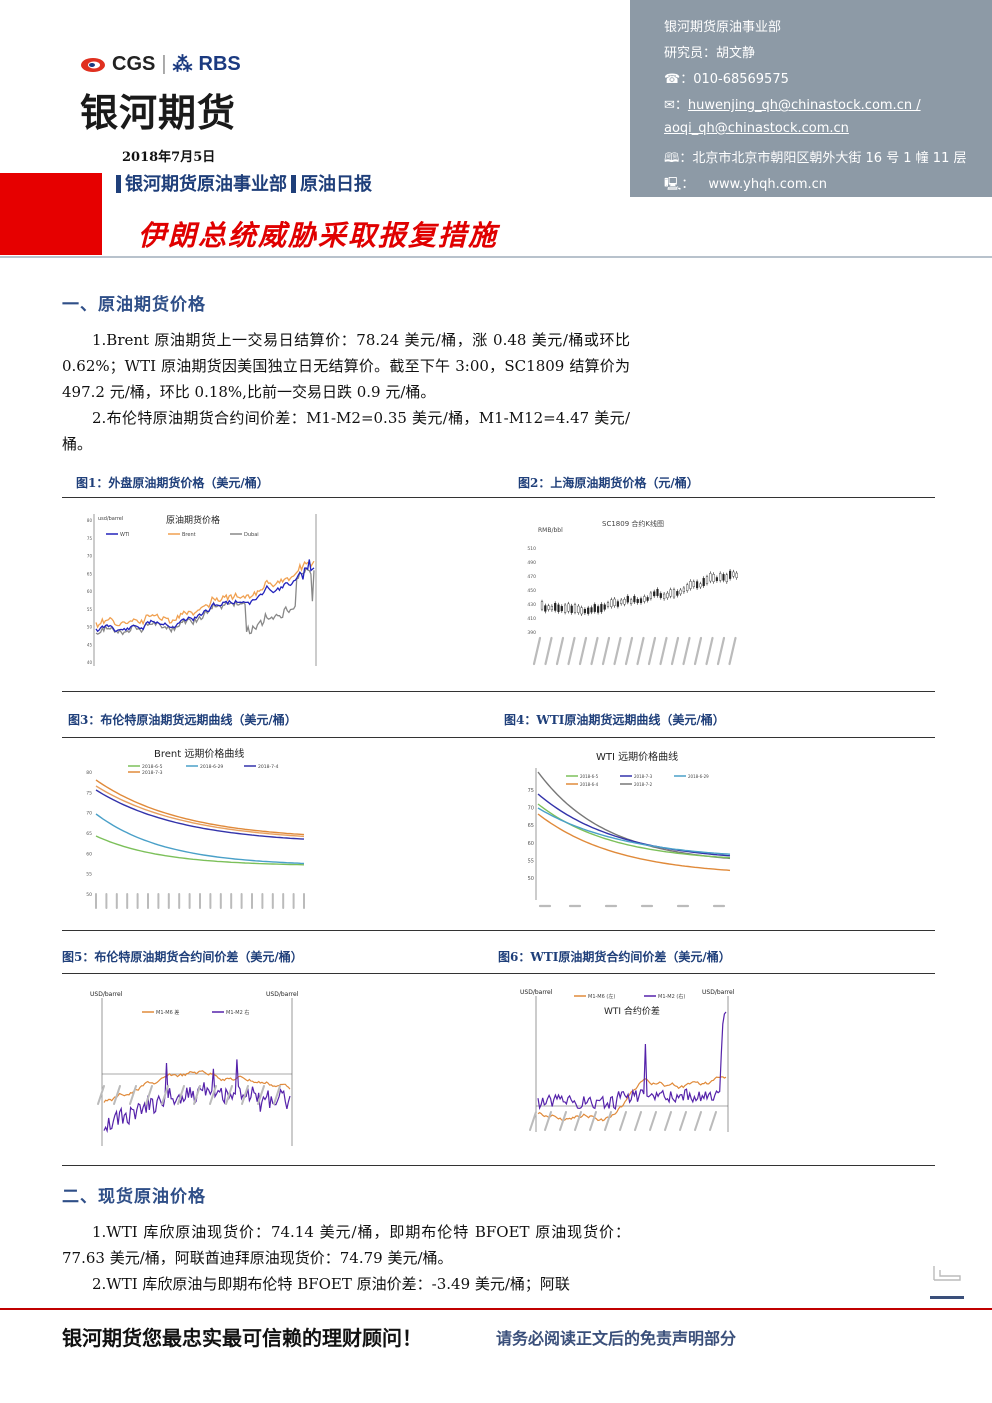 The image size is (992, 1403). Describe the element at coordinates (158, 113) in the screenshot. I see `brand-name: 银河期货` at that location.